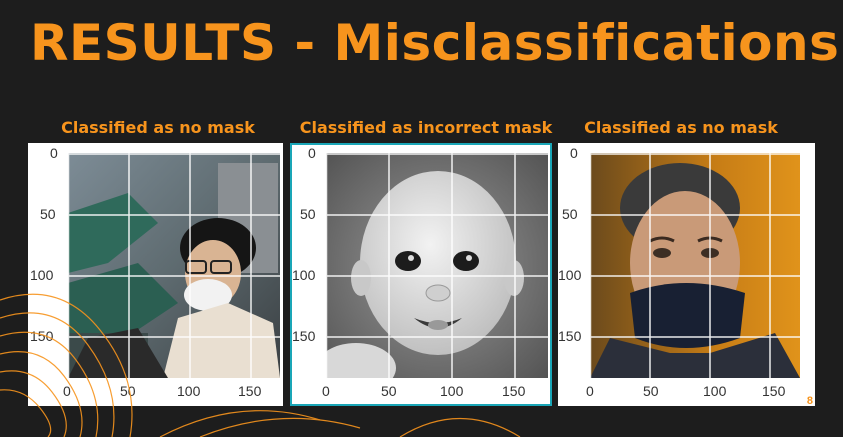  Describe the element at coordinates (809, 401) in the screenshot. I see `page-number: 8` at that location.